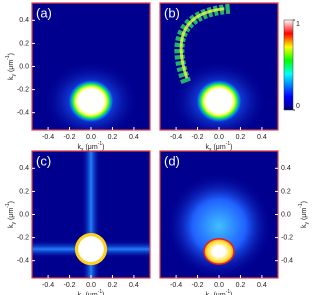 Image resolution: width=320 pixels, height=295 pixels. What do you see at coordinates (43, 160) in the screenshot?
I see `panel-label: (c)` at bounding box center [43, 160].